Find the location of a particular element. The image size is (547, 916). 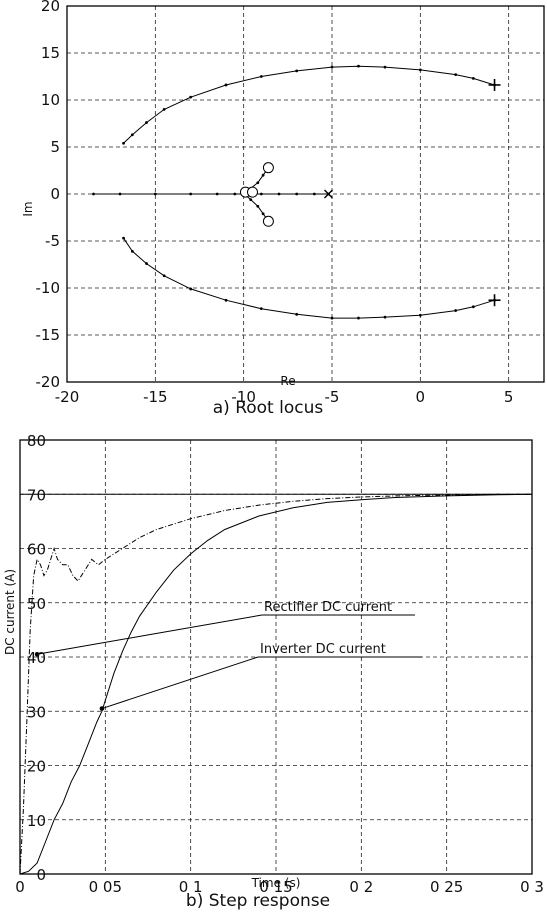

x-tick-label: 0 25 is located at coordinates (446, 887).